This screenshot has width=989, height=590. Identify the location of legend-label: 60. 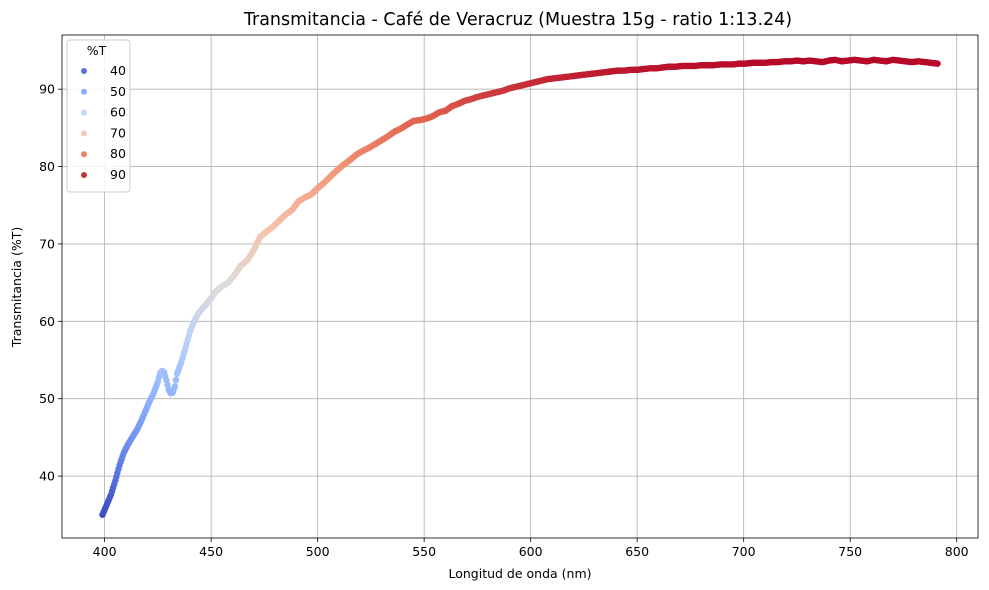
(118, 112).